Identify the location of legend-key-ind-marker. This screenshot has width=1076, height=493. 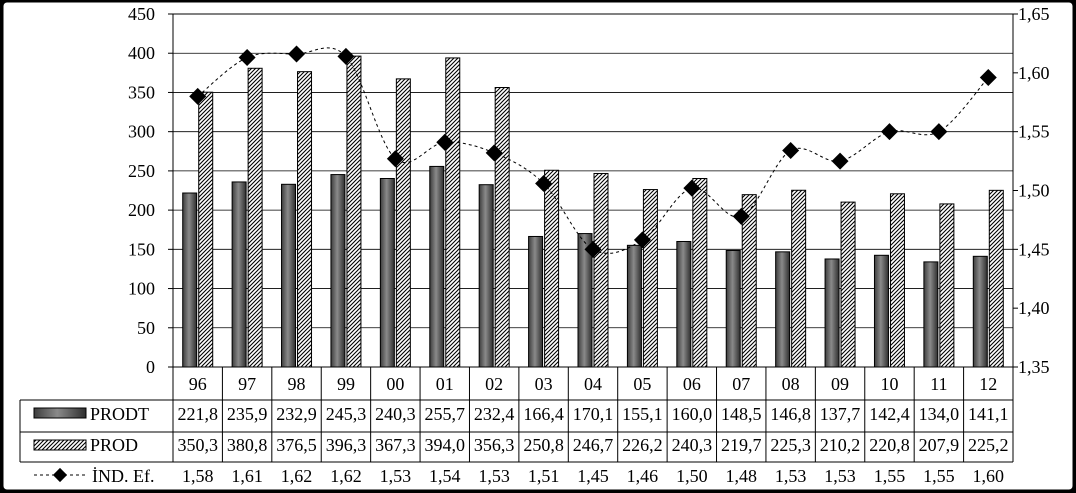
(60, 475).